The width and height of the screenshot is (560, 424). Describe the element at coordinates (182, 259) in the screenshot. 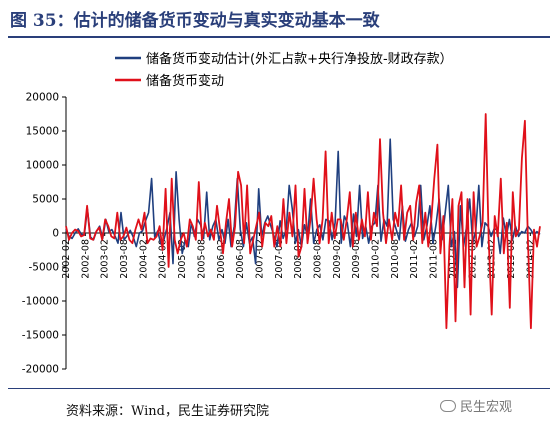

I see `x-tick-label: 2005-02` at that location.